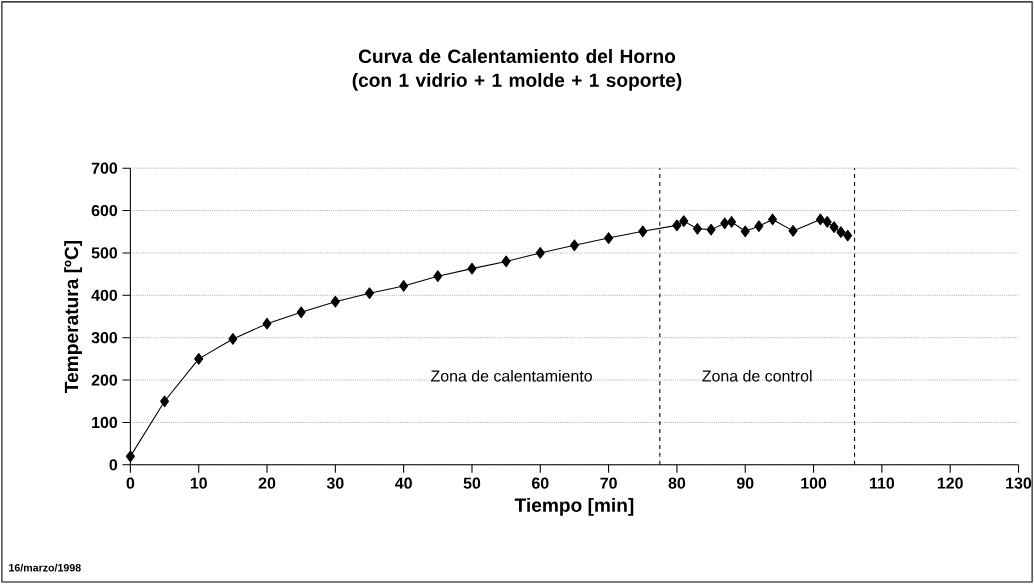  Describe the element at coordinates (73, 317) in the screenshot. I see `y-axis-title: Temperatura [ºC]` at that location.